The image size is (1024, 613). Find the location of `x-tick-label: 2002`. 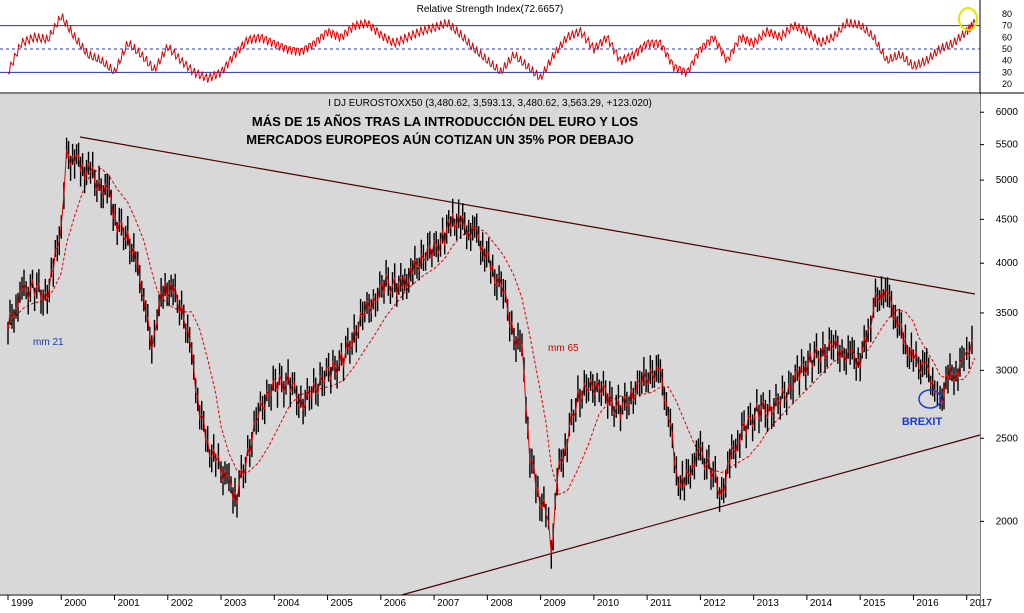

x-tick-label: 2002 is located at coordinates (182, 603).